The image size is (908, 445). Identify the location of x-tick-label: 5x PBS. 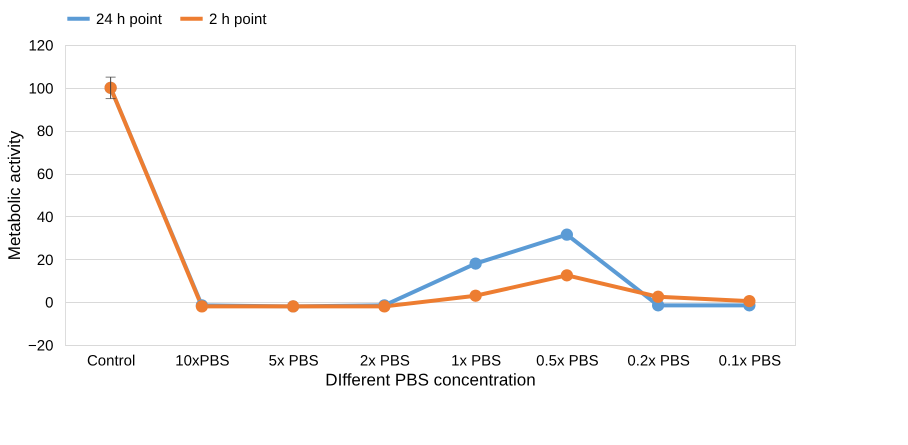
(293, 361).